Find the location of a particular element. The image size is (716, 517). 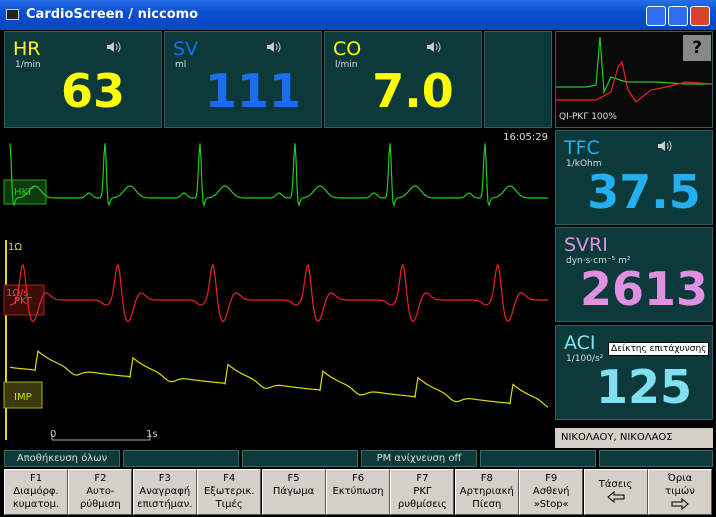

side-panel: ACI 1/100/s² 125 Δείκτης επιτάχυνσης is located at coordinates (634, 372).